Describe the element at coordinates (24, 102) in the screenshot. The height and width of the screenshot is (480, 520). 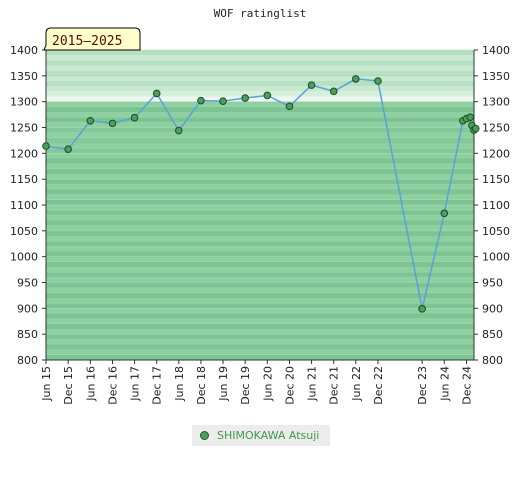
I see `y-tick-label-left: 1300` at that location.